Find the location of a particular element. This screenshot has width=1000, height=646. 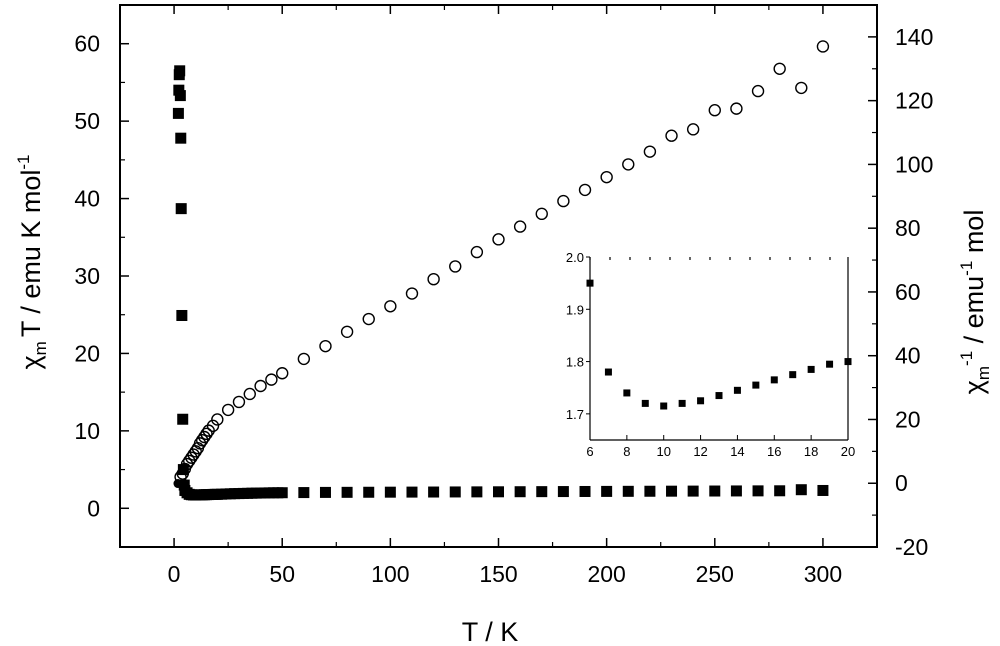

inset-x-tick-label: 14 is located at coordinates (737, 451).